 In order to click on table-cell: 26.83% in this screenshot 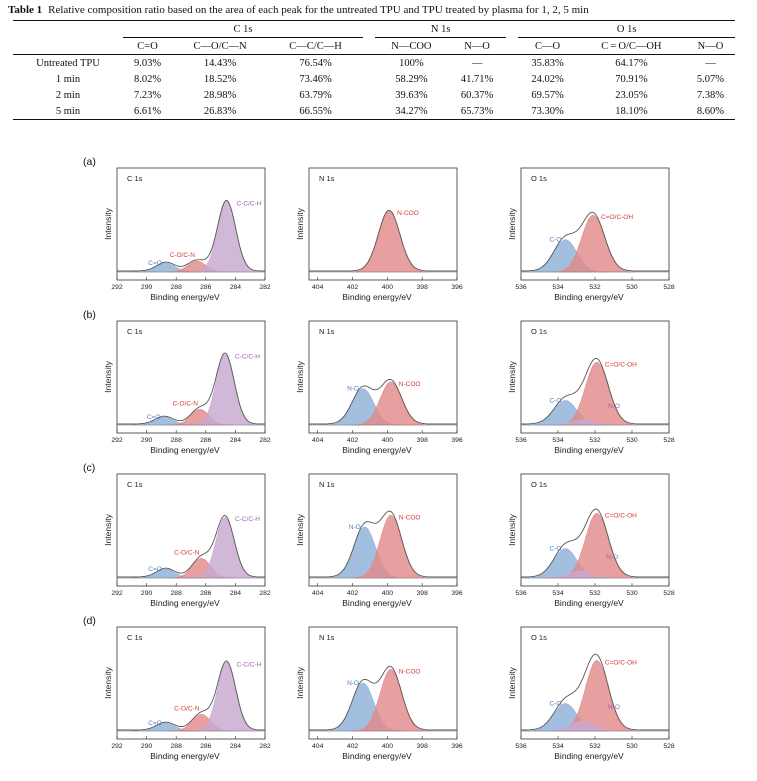, I will do `click(220, 111)`.